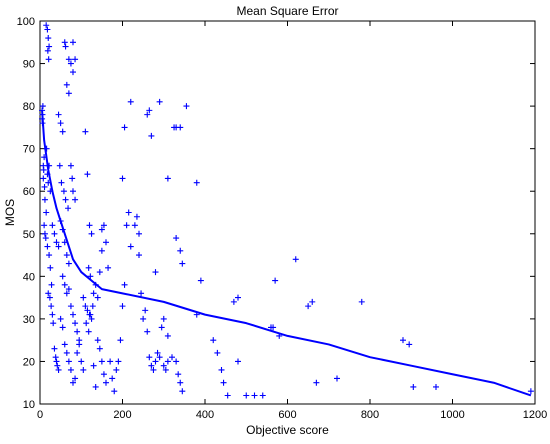 This screenshot has width=550, height=444. I want to click on y-tick-label: 70, so click(29, 150).